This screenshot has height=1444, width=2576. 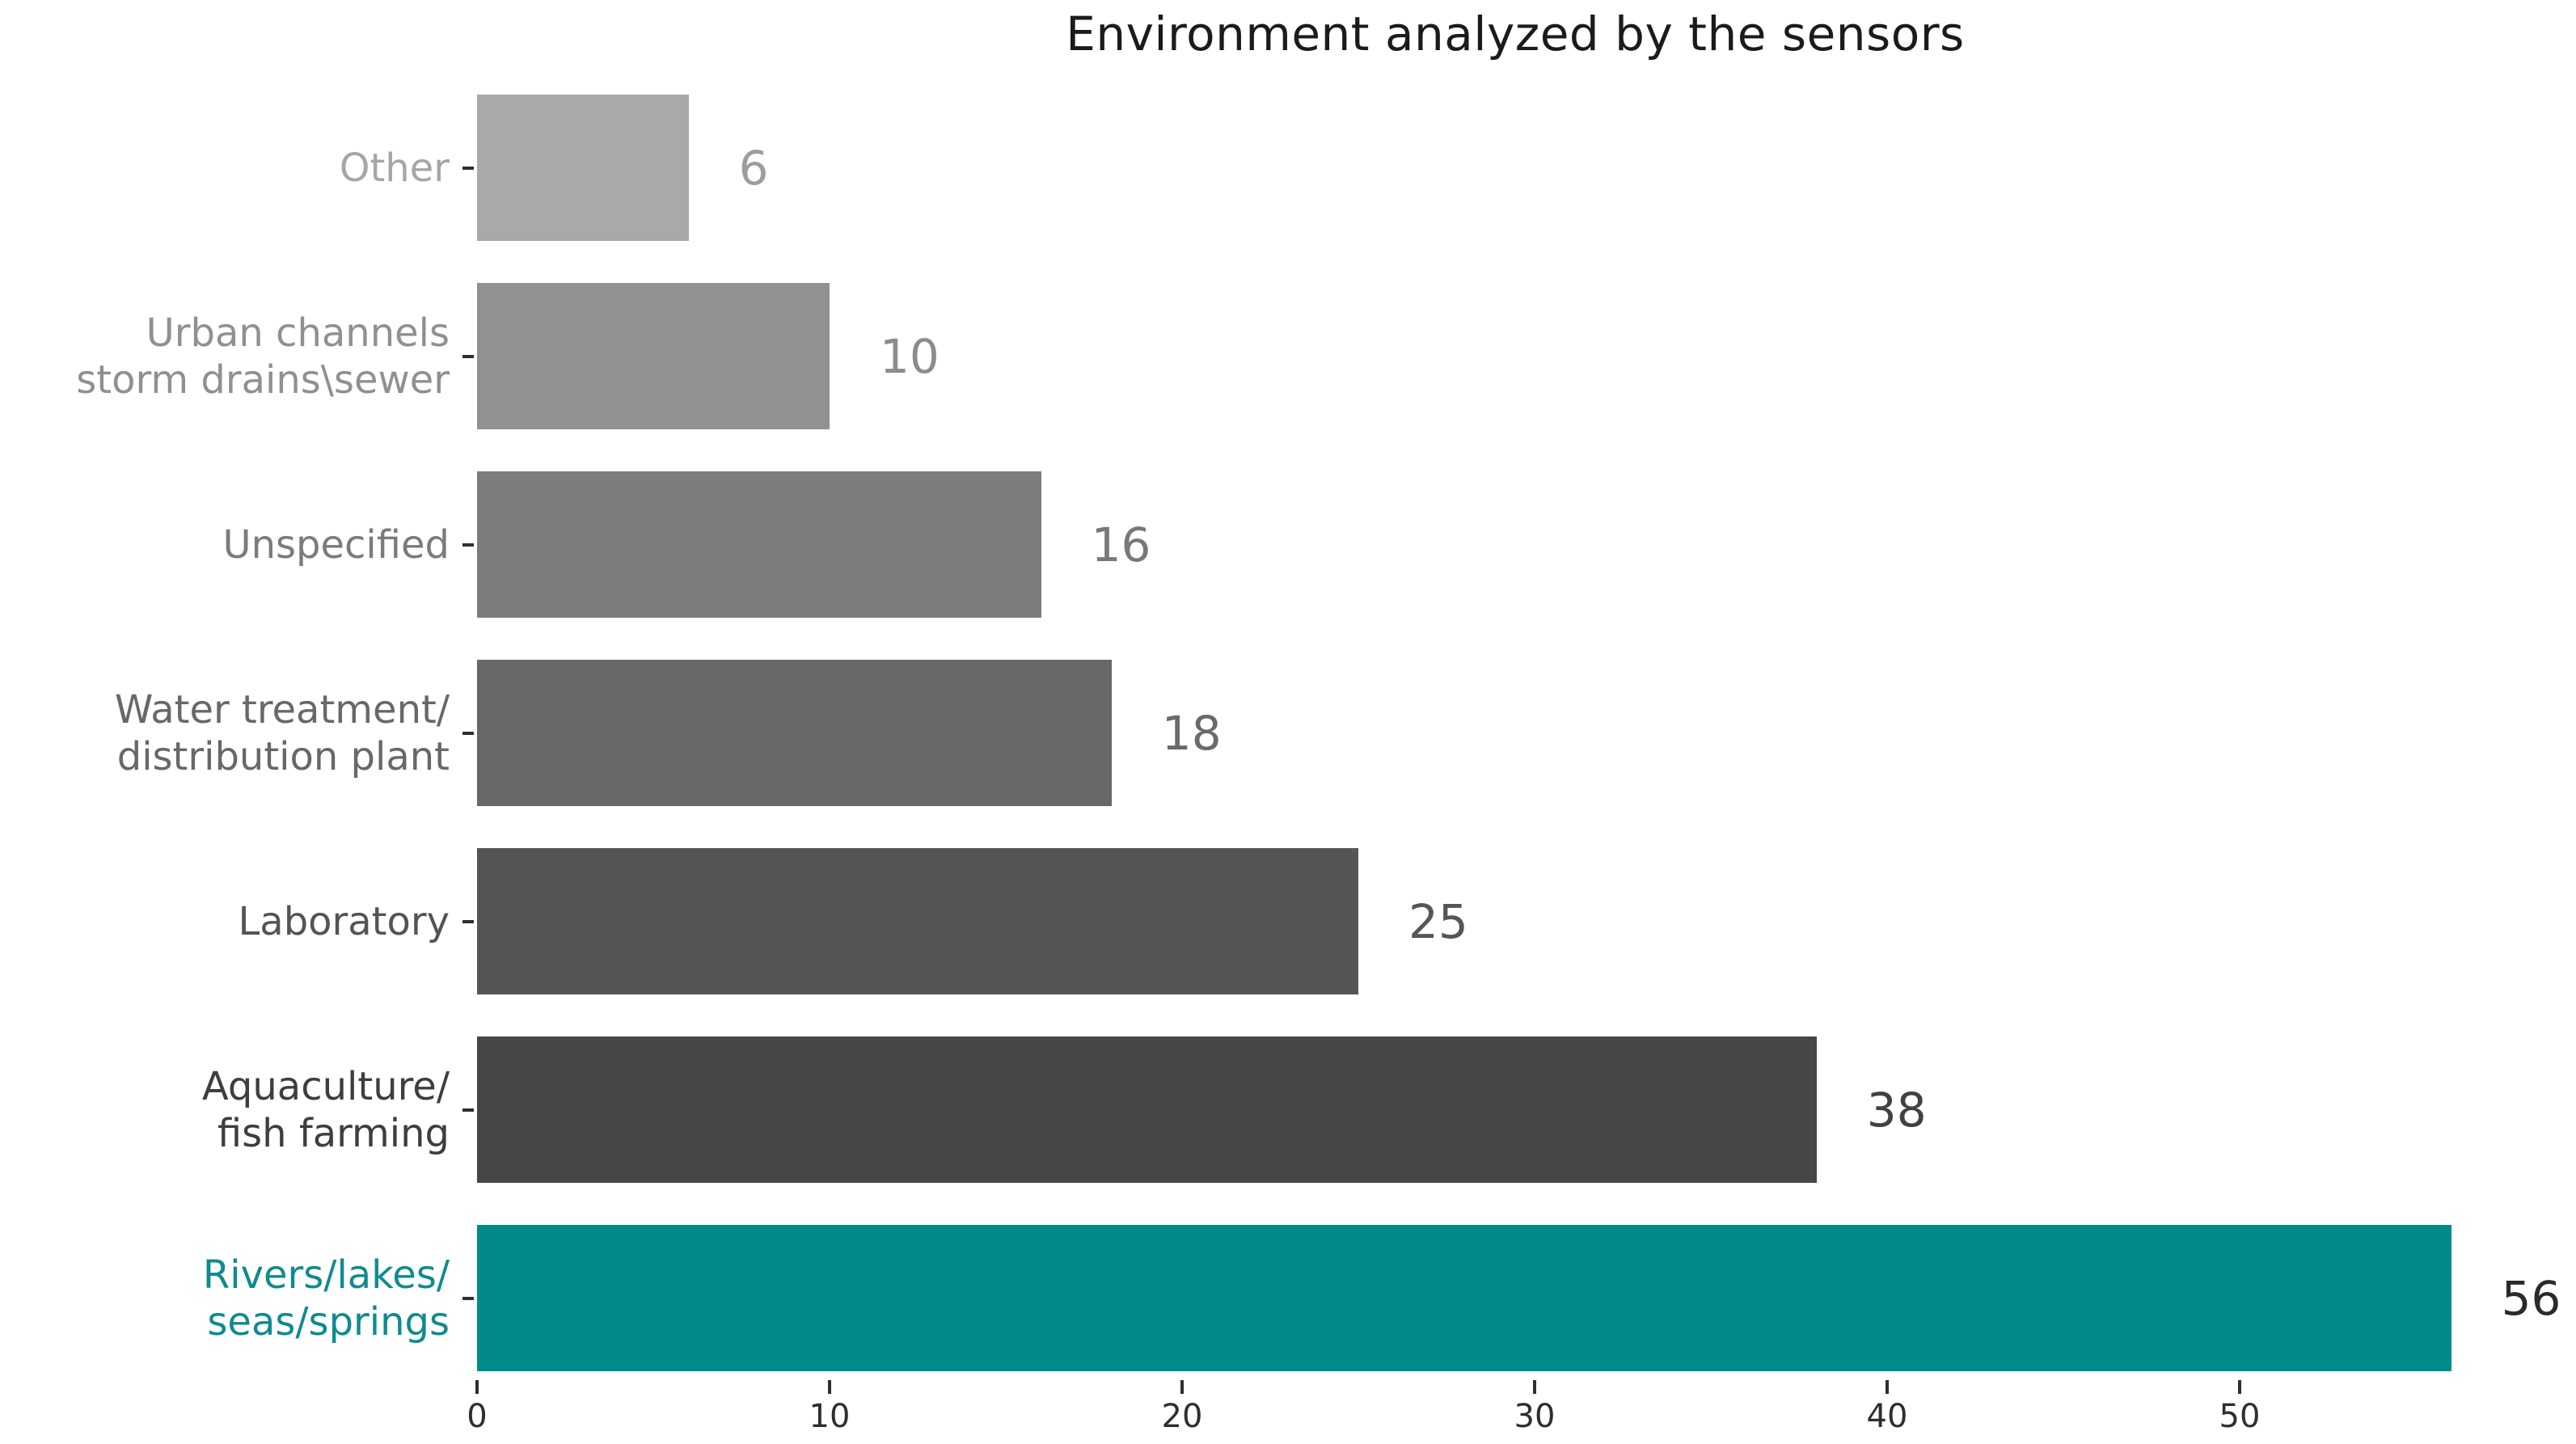 What do you see at coordinates (263, 356) in the screenshot?
I see `category-label: Urban channels storm drains\sewer` at bounding box center [263, 356].